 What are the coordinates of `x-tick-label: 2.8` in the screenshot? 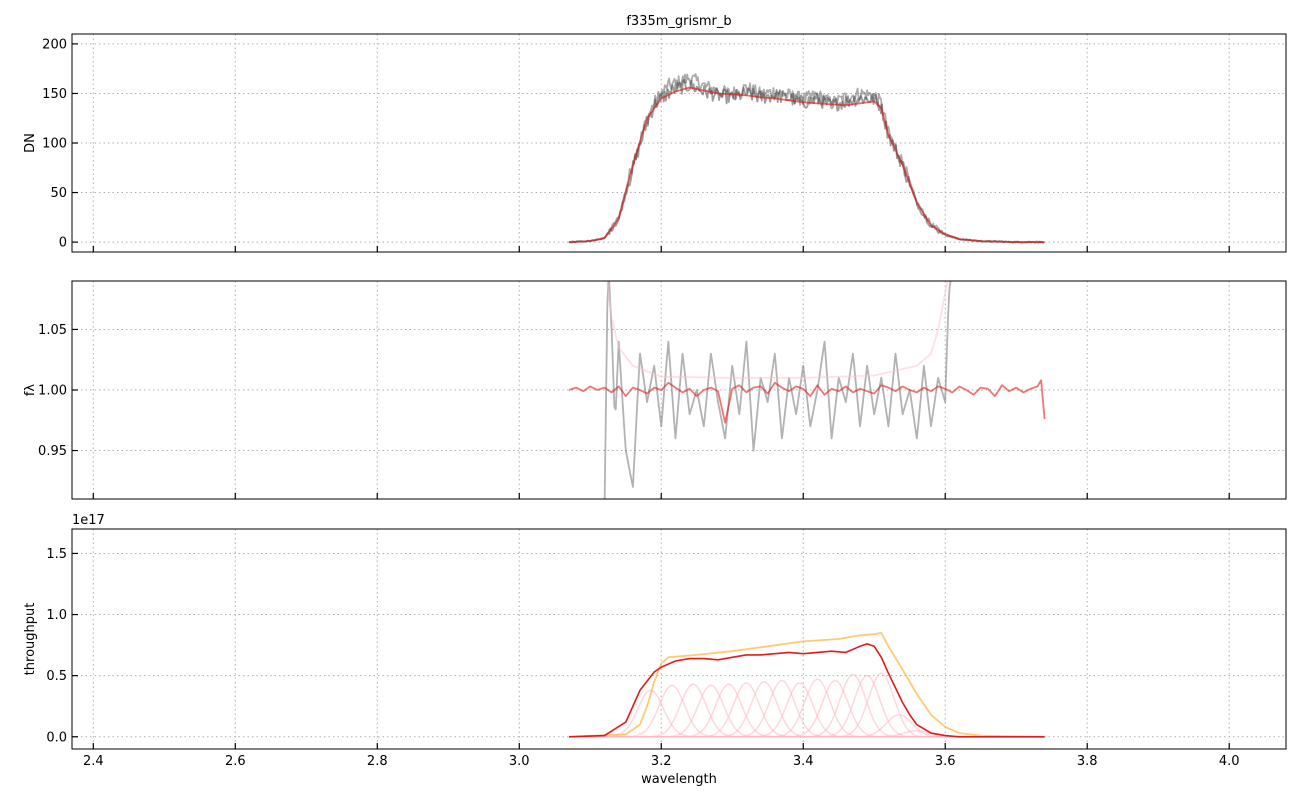 It's located at (377, 761).